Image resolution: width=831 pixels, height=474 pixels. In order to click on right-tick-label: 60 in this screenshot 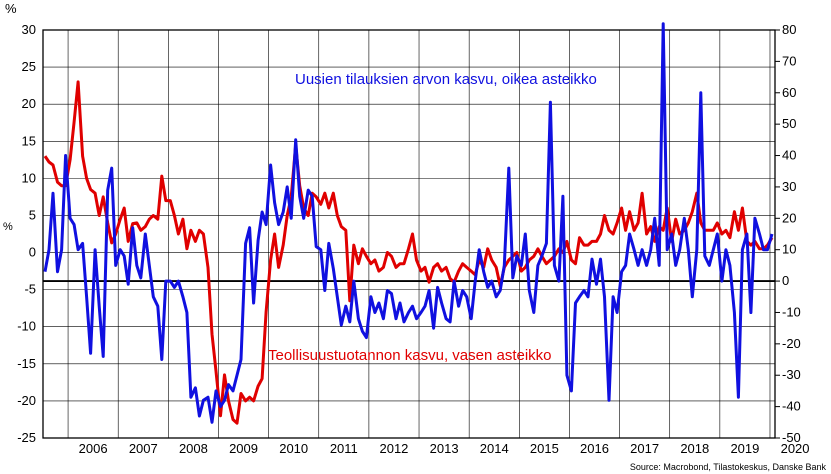, I will do `click(789, 92)`.